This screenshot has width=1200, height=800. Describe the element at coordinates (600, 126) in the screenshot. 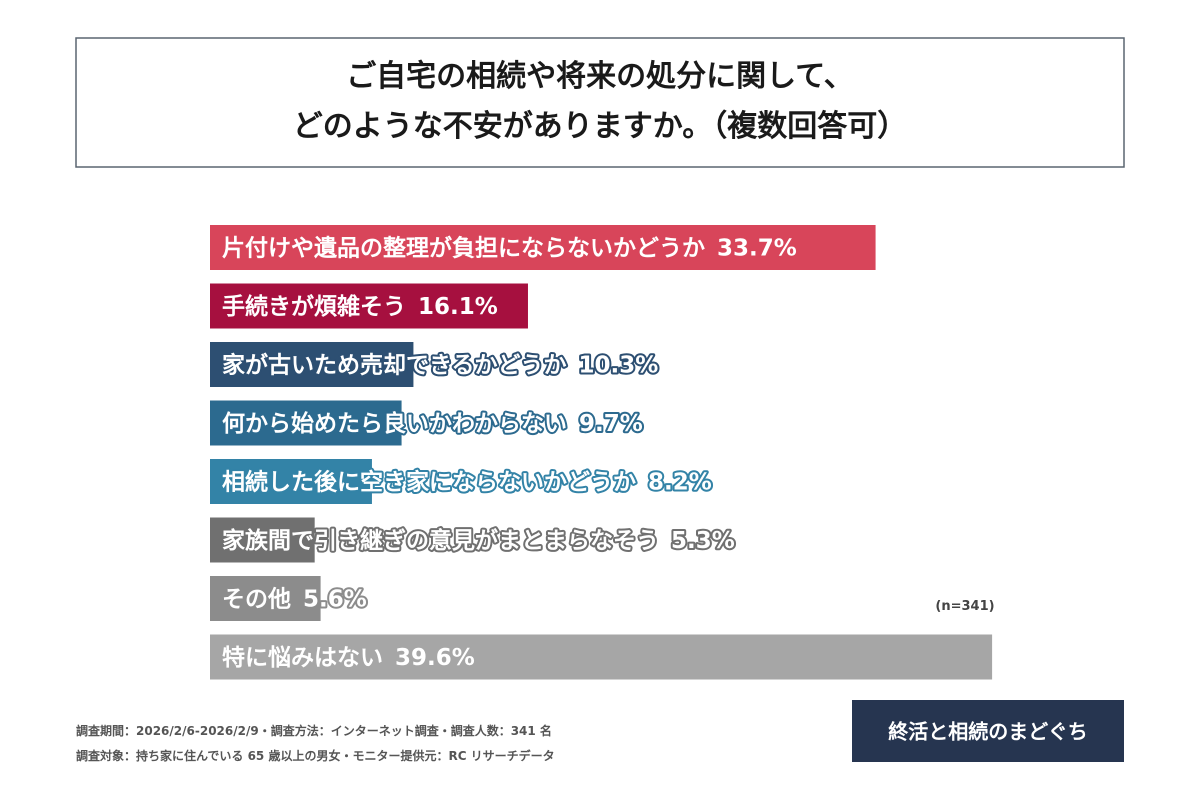

I see `title-line: どのような不安がありますか。（複数回答可）` at that location.